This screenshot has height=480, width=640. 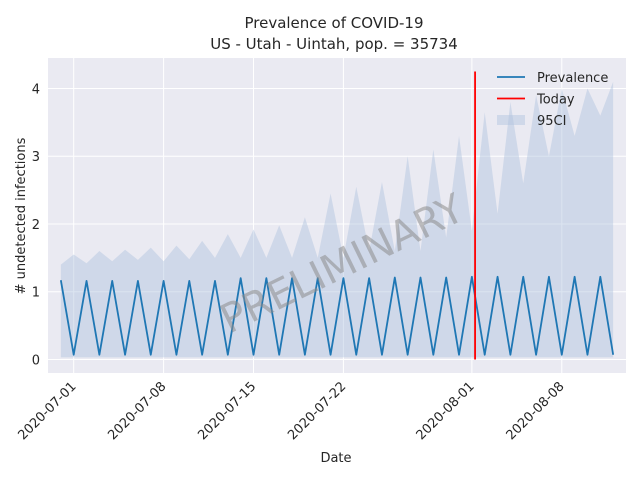 I want to click on x-tick-label: 2020-07-08, so click(x=137, y=411).